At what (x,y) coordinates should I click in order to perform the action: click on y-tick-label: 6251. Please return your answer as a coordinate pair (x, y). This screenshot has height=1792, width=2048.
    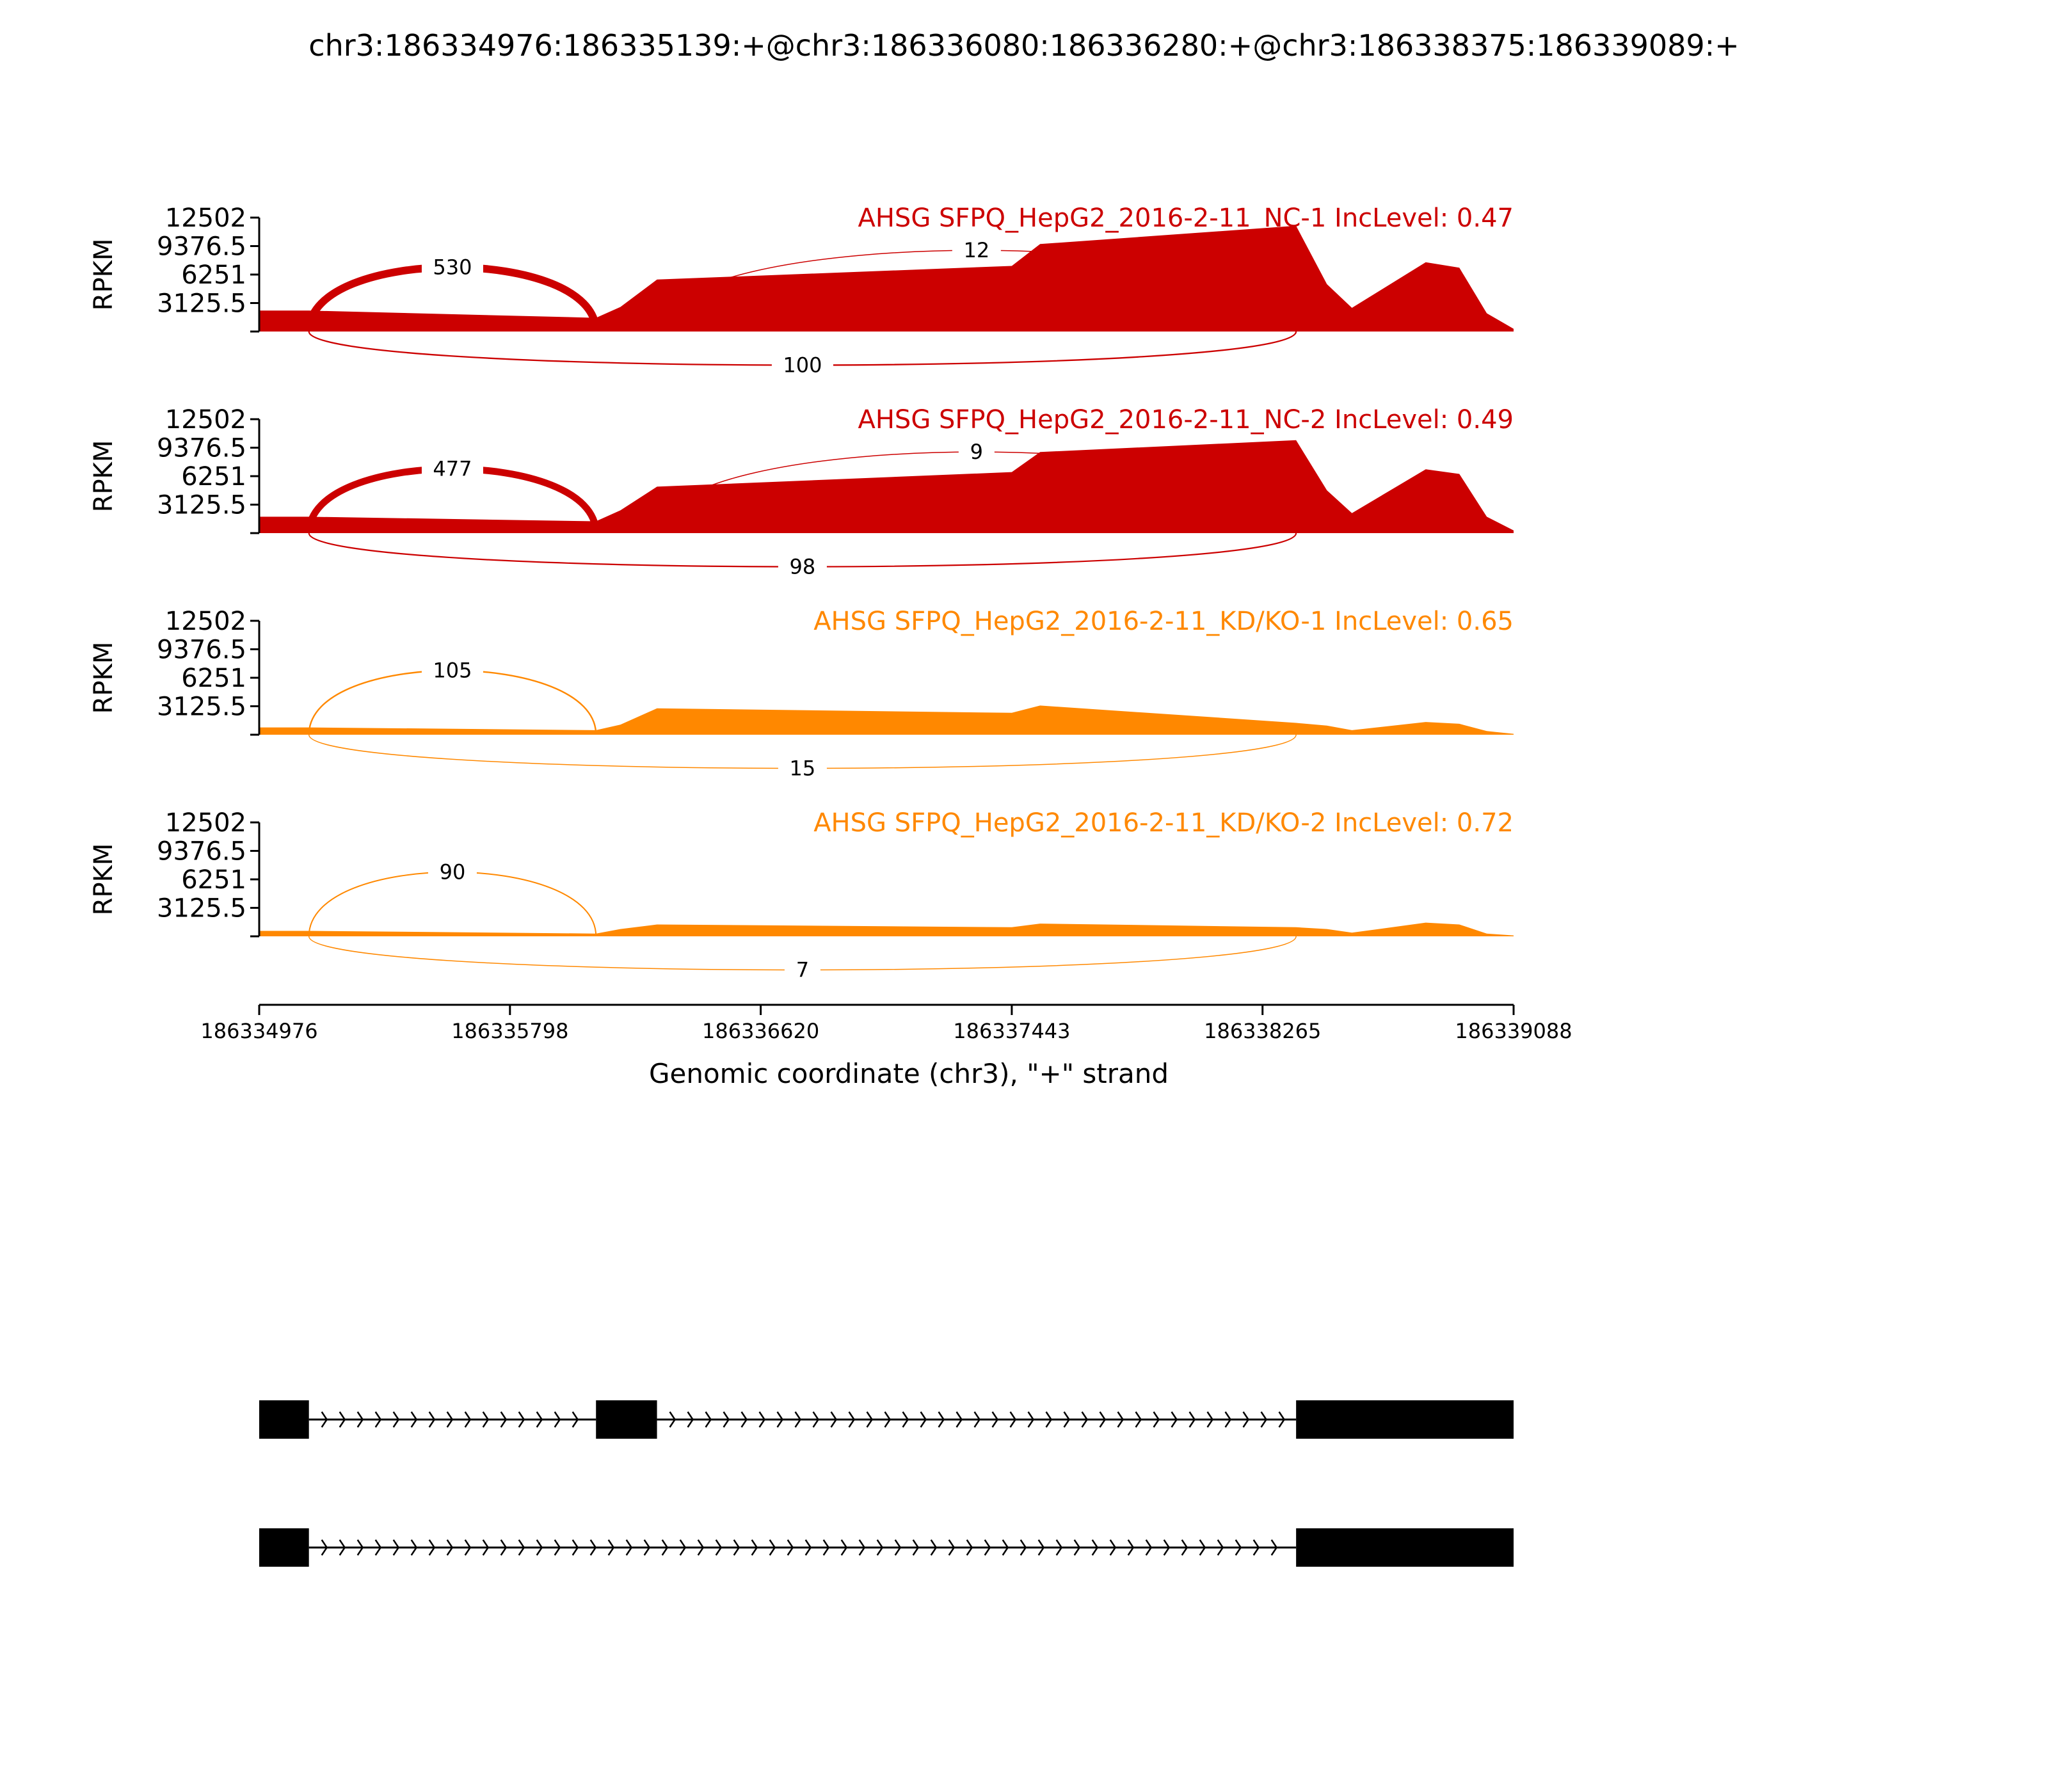
    Looking at the image, I should click on (213, 880).